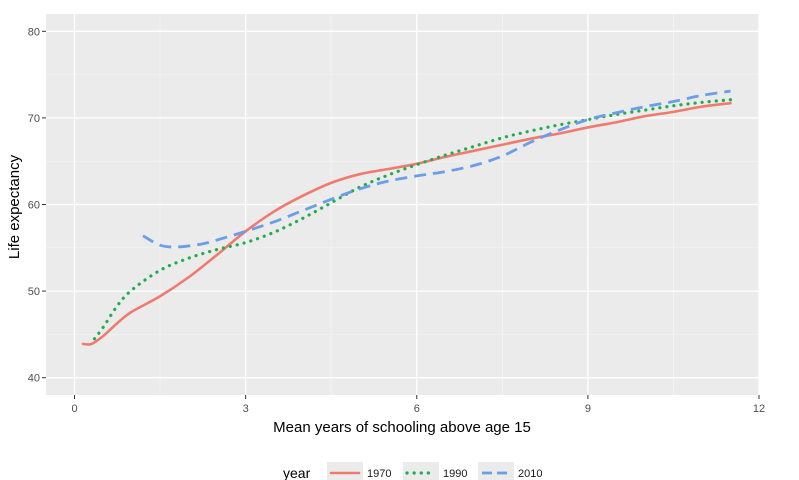 The height and width of the screenshot is (480, 799). I want to click on x-tick-label: 0, so click(74, 409).